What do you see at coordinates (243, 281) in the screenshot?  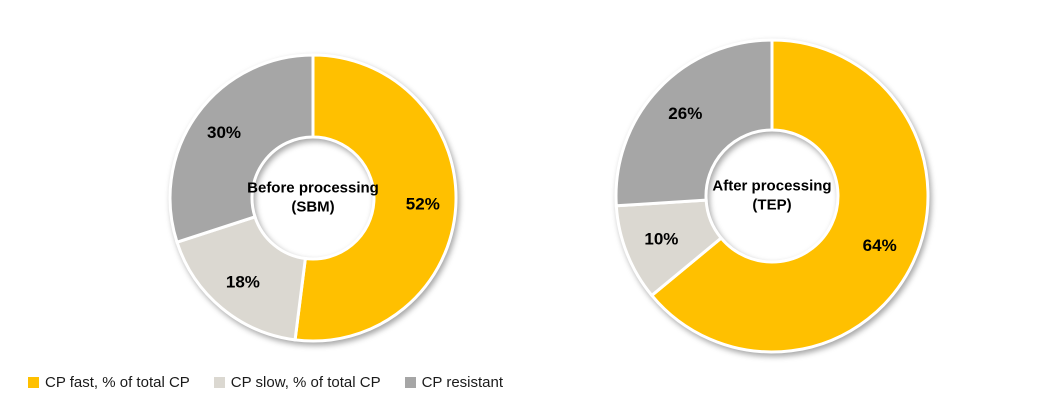 I see `slice-data-label: 18%` at bounding box center [243, 281].